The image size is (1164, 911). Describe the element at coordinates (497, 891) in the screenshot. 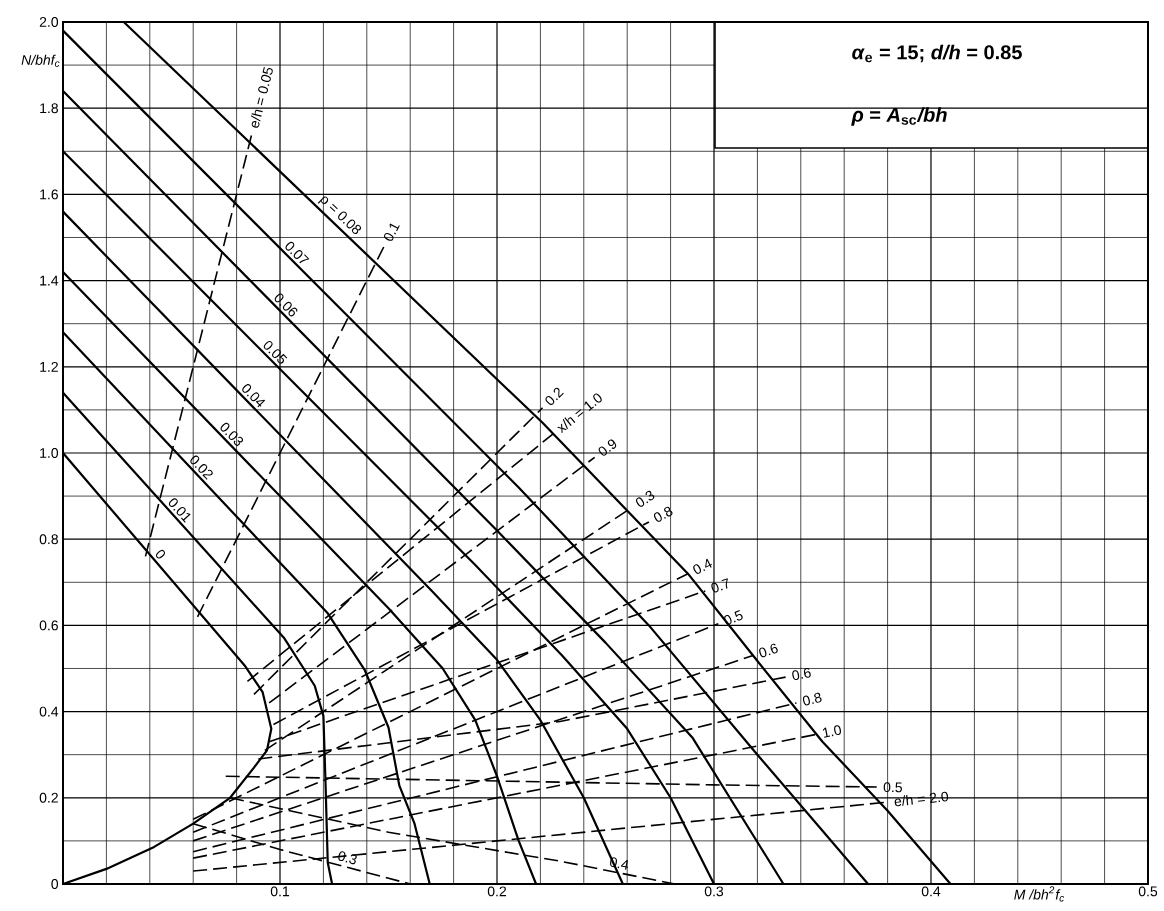

I see `x-tick-label: 0.2` at that location.